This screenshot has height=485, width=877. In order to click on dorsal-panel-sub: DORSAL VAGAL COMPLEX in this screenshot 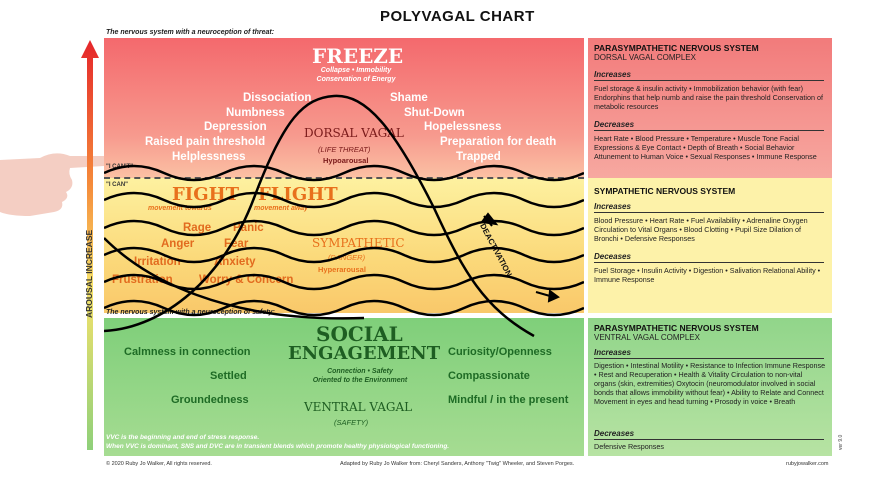, I will do `click(645, 57)`.